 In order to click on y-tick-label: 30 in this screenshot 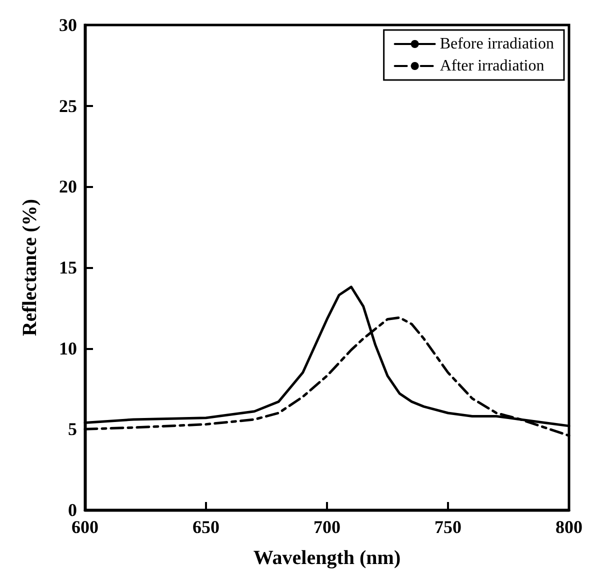, I will do `click(68, 25)`.